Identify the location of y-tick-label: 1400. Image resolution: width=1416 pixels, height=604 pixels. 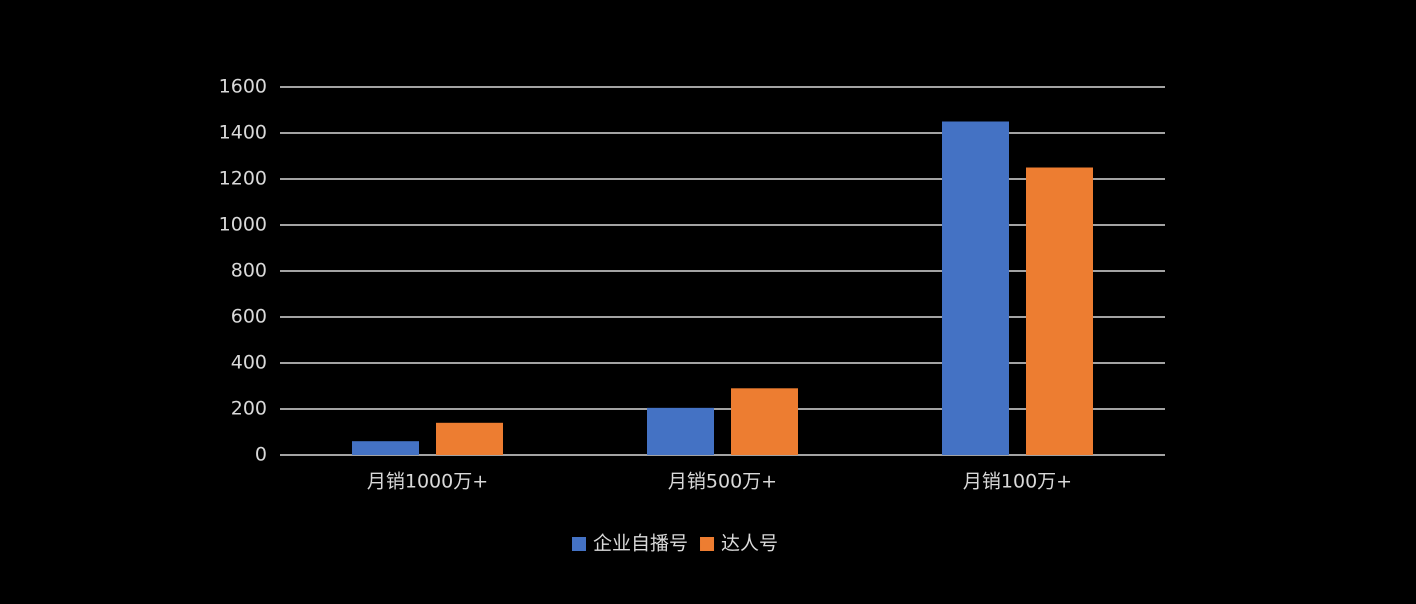
(243, 133).